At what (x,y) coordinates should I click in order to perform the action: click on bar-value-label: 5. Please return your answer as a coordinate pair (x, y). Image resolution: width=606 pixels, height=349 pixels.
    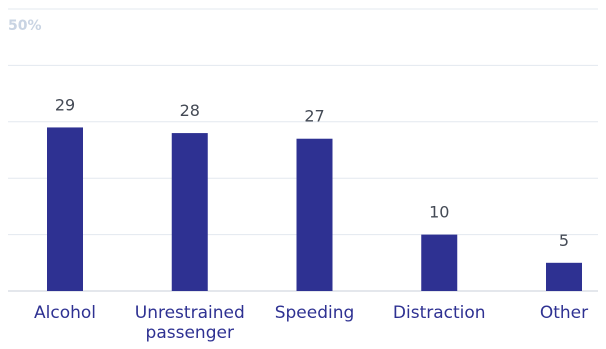
    Looking at the image, I should click on (564, 240).